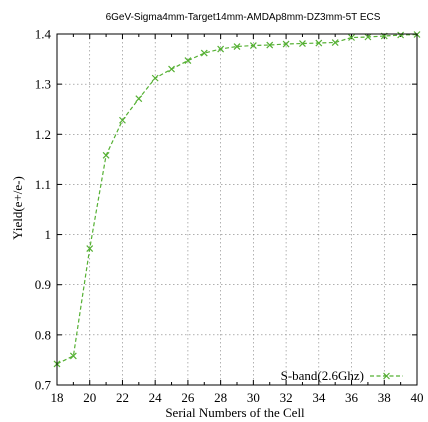 This screenshot has width=428, height=422. What do you see at coordinates (43, 34) in the screenshot?
I see `y-tick-label: 1.4` at bounding box center [43, 34].